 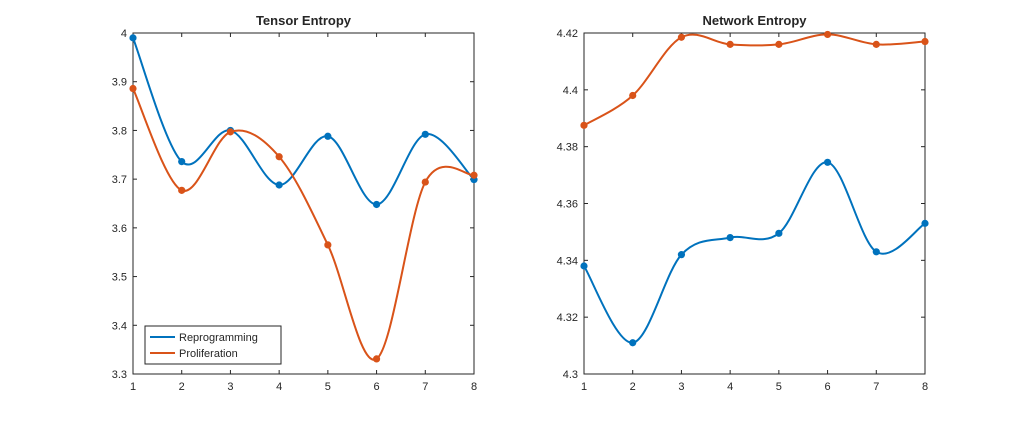 What do you see at coordinates (119, 180) in the screenshot?
I see `y-tick-label: 3.7` at bounding box center [119, 180].